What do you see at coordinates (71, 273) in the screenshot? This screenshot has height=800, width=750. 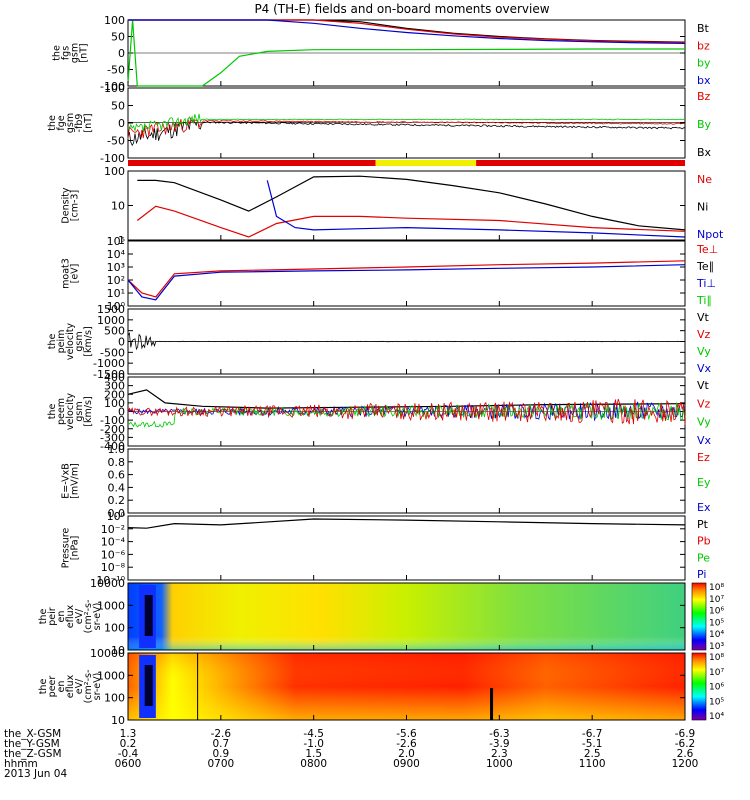 I see `temp-ylabel: moat3[eV]` at bounding box center [71, 273].